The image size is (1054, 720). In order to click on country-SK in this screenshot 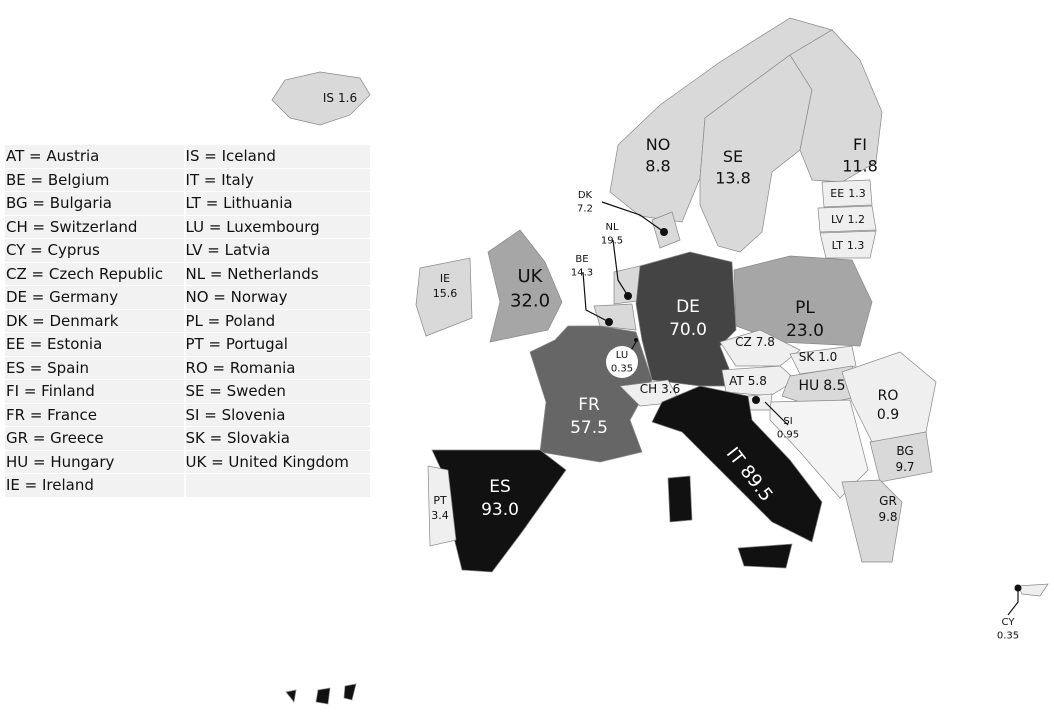, I will do `click(823, 360)`.